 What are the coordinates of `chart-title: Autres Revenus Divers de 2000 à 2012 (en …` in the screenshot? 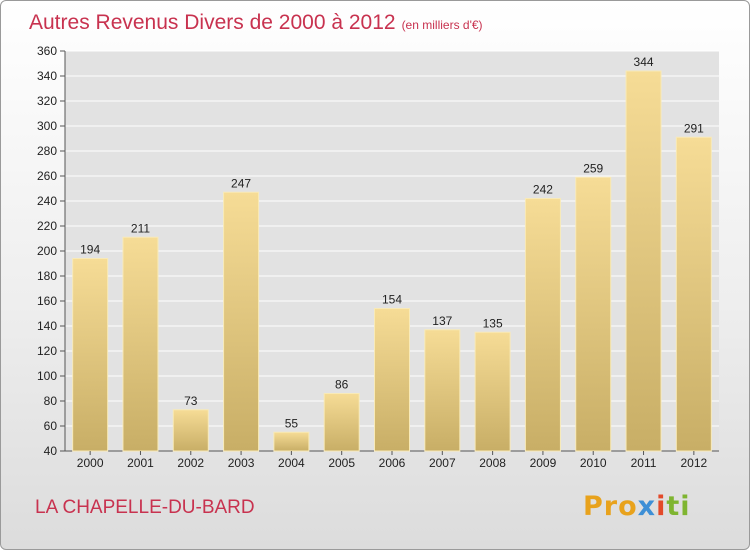 It's located at (256, 23).